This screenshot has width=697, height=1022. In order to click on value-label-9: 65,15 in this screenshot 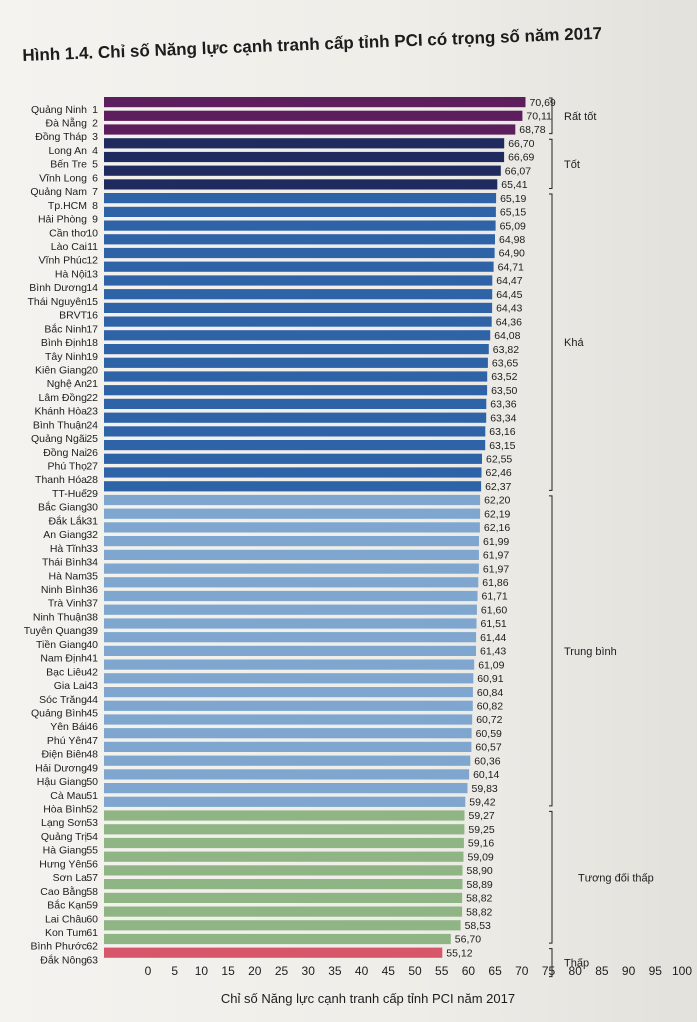, I will do `click(513, 213)`.